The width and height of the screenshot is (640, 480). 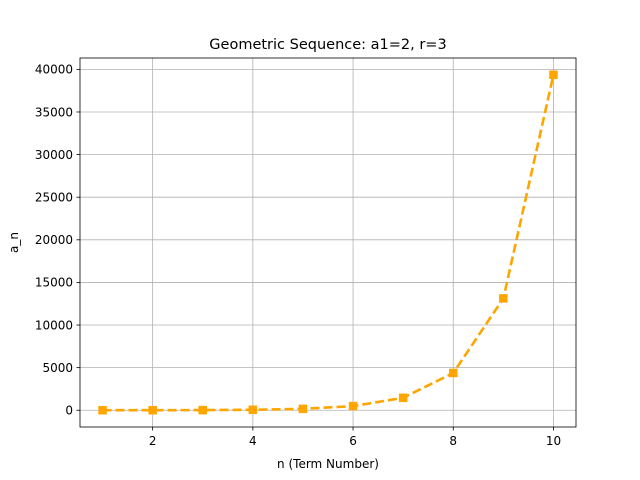 What do you see at coordinates (54, 197) in the screenshot?
I see `y-tick-label: 25000` at bounding box center [54, 197].